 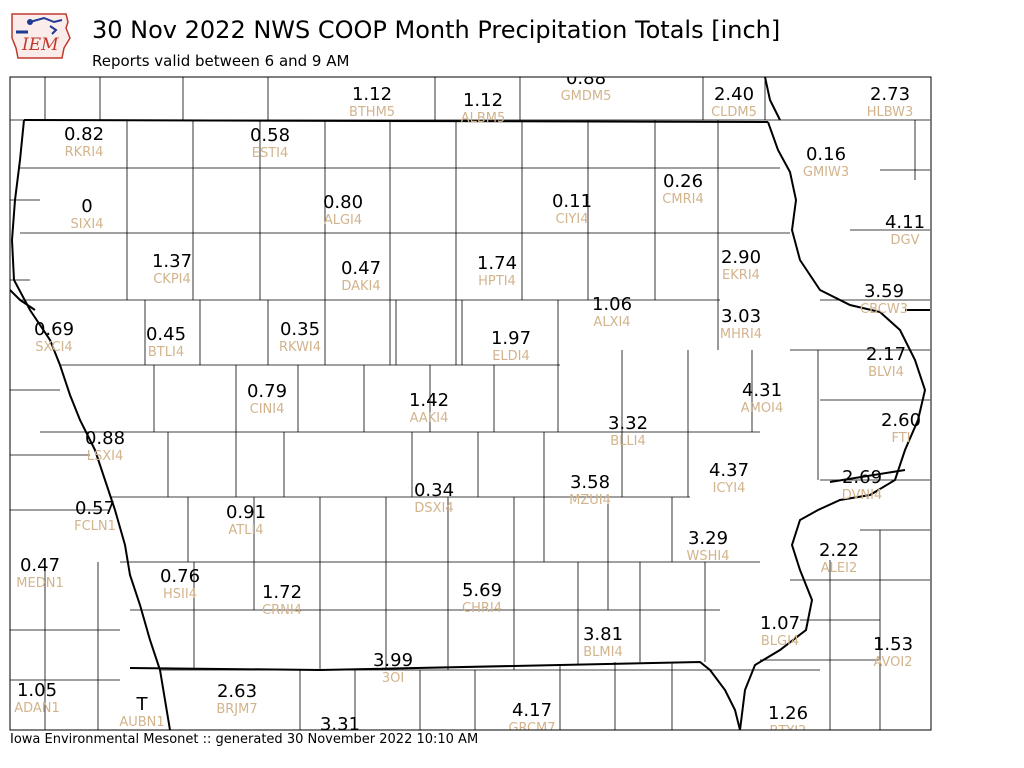 What do you see at coordinates (708, 556) in the screenshot?
I see `station-id: WSHI4` at bounding box center [708, 556].